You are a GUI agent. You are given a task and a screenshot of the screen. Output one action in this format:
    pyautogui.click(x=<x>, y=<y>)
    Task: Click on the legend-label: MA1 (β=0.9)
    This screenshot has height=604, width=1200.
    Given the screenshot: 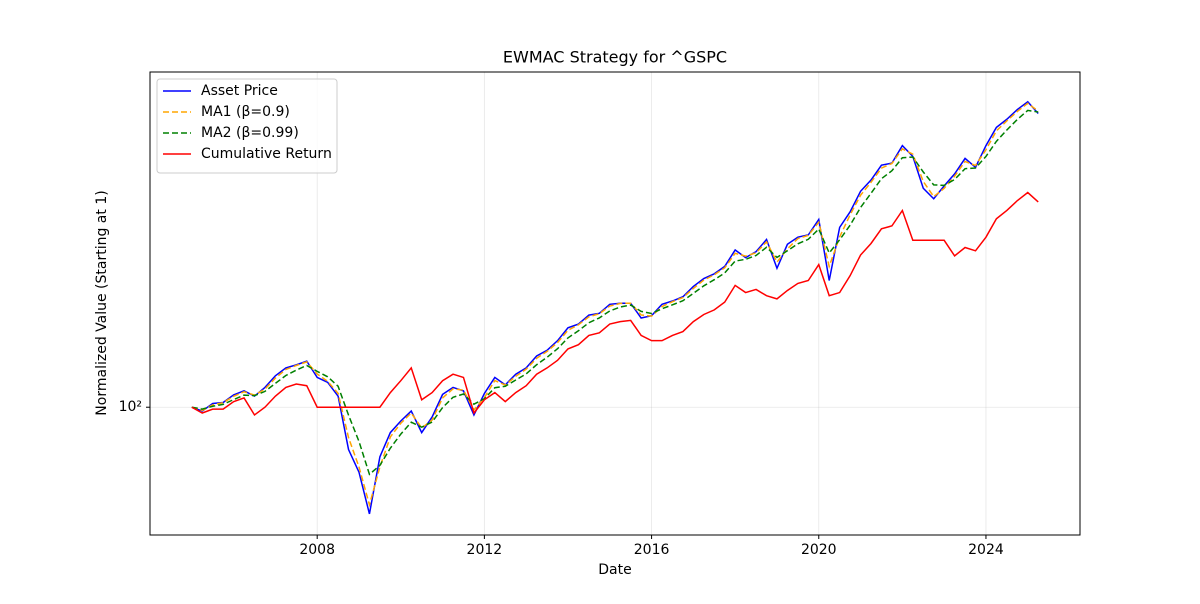 What is the action you would take?
    pyautogui.click(x=245, y=112)
    